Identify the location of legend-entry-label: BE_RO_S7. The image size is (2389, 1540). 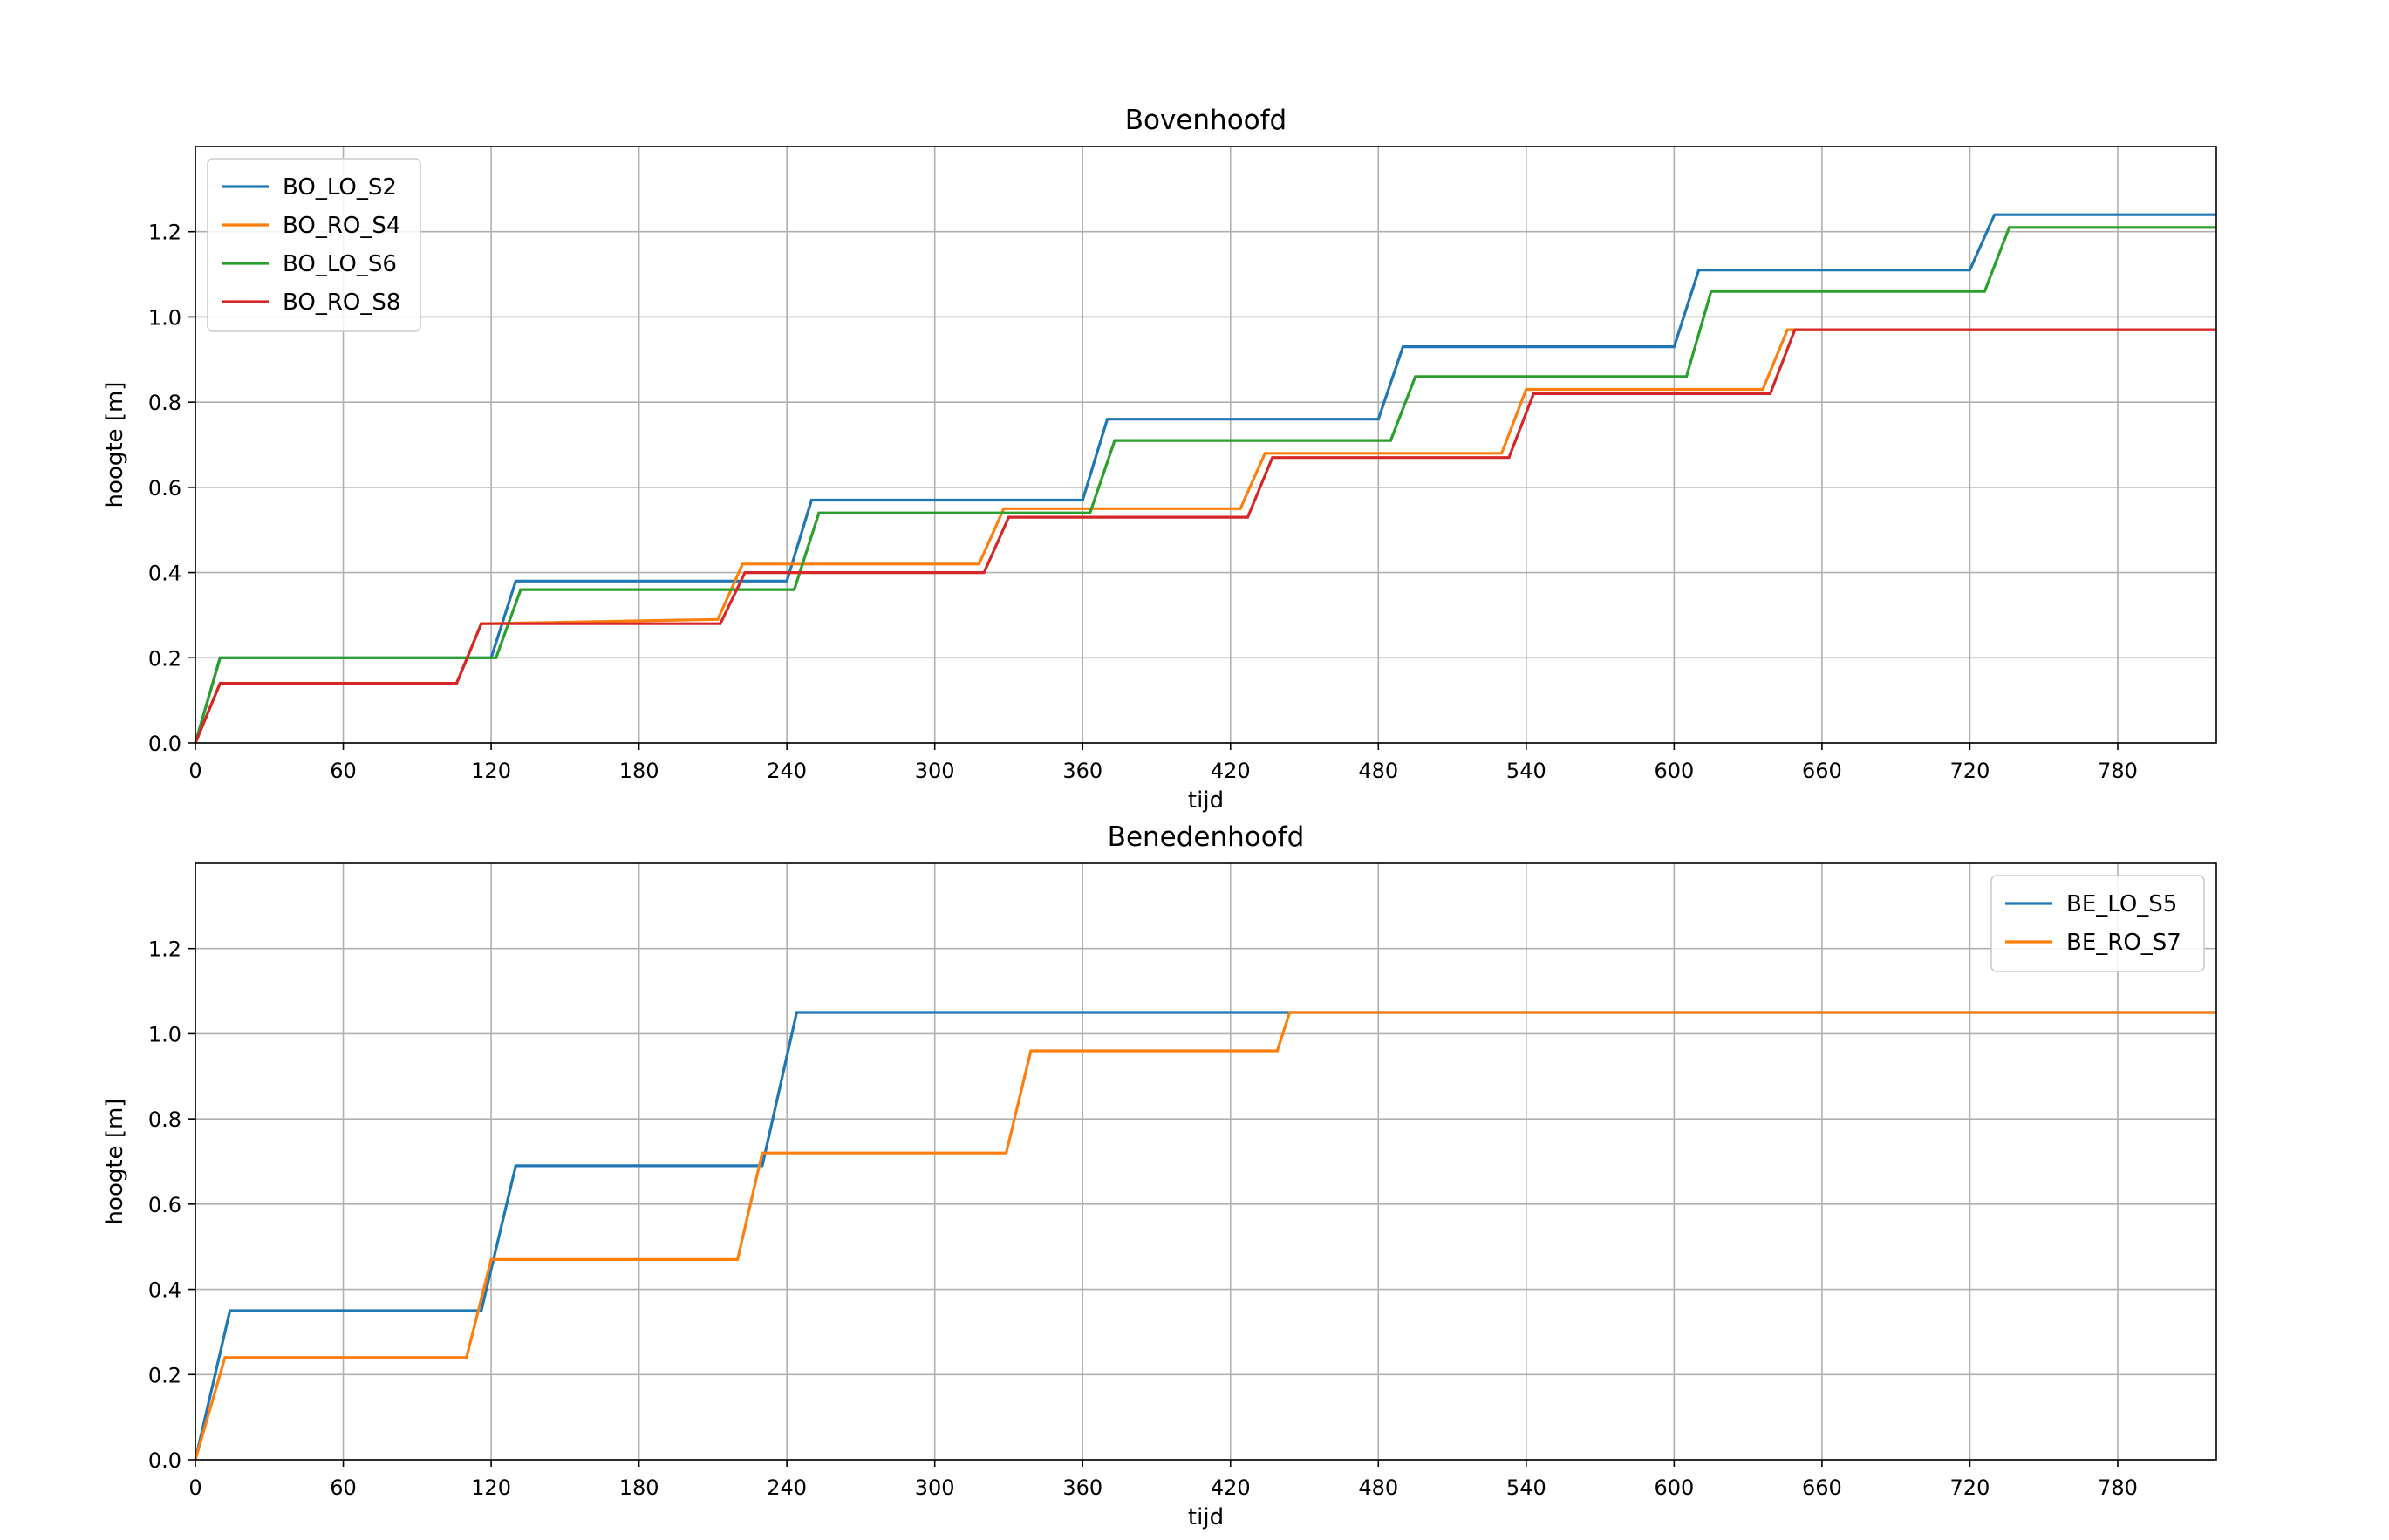
(2123, 943).